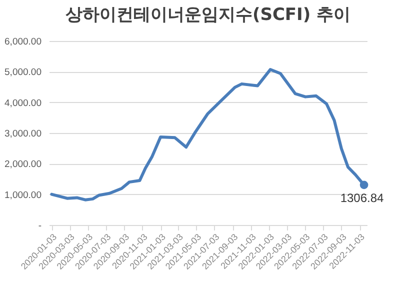 The width and height of the screenshot is (395, 298). What do you see at coordinates (208, 15) in the screenshot?
I see `chart-title: 상하이컨테이너운임지수(SCFI) 추이` at bounding box center [208, 15].